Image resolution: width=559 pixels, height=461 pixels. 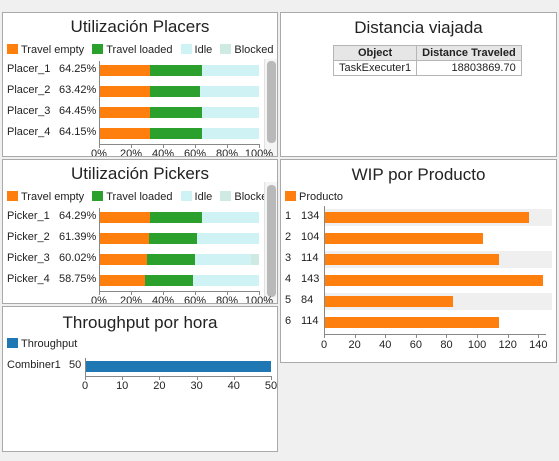 I want to click on legend-producto: Producto, so click(x=321, y=197).